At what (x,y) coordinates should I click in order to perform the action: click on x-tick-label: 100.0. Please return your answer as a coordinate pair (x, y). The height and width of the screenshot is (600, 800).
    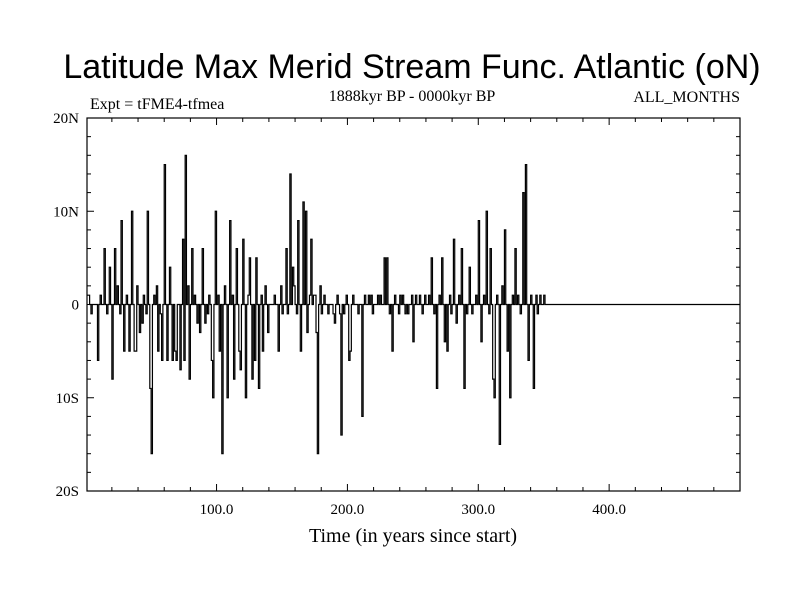
    Looking at the image, I should click on (217, 510).